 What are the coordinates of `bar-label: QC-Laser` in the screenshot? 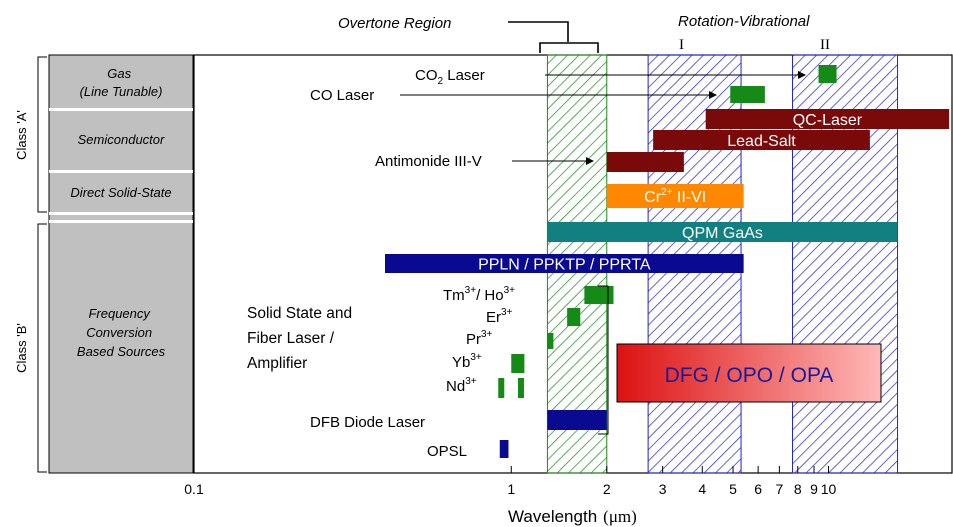 It's located at (828, 120).